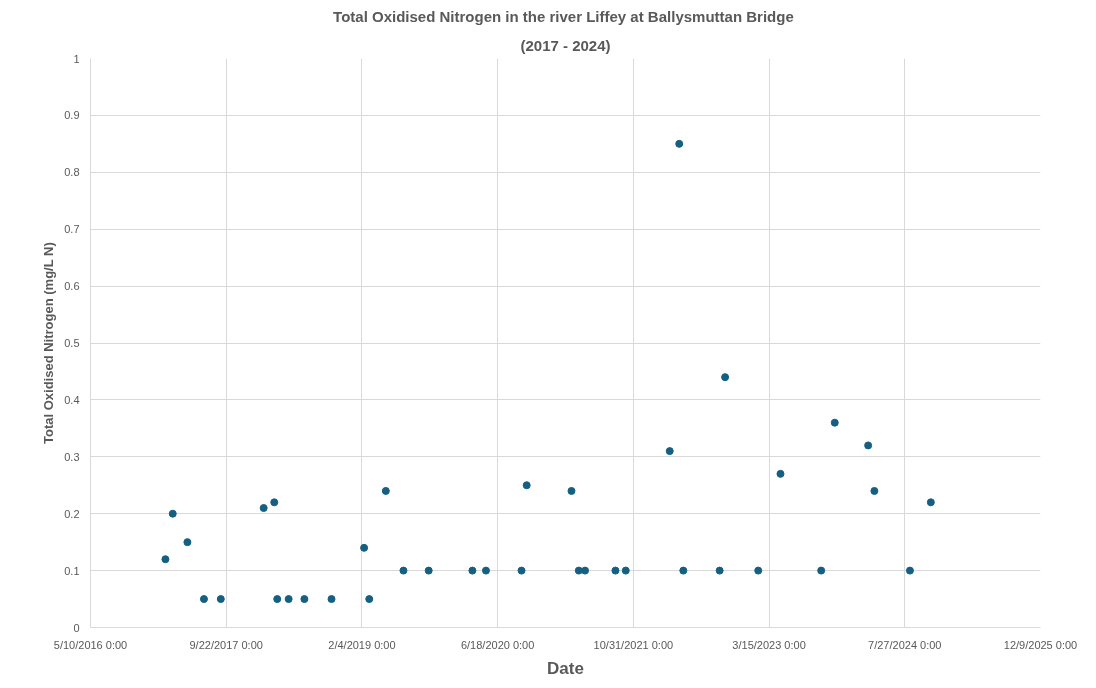  I want to click on y-tick-label: 0.5, so click(72, 343).